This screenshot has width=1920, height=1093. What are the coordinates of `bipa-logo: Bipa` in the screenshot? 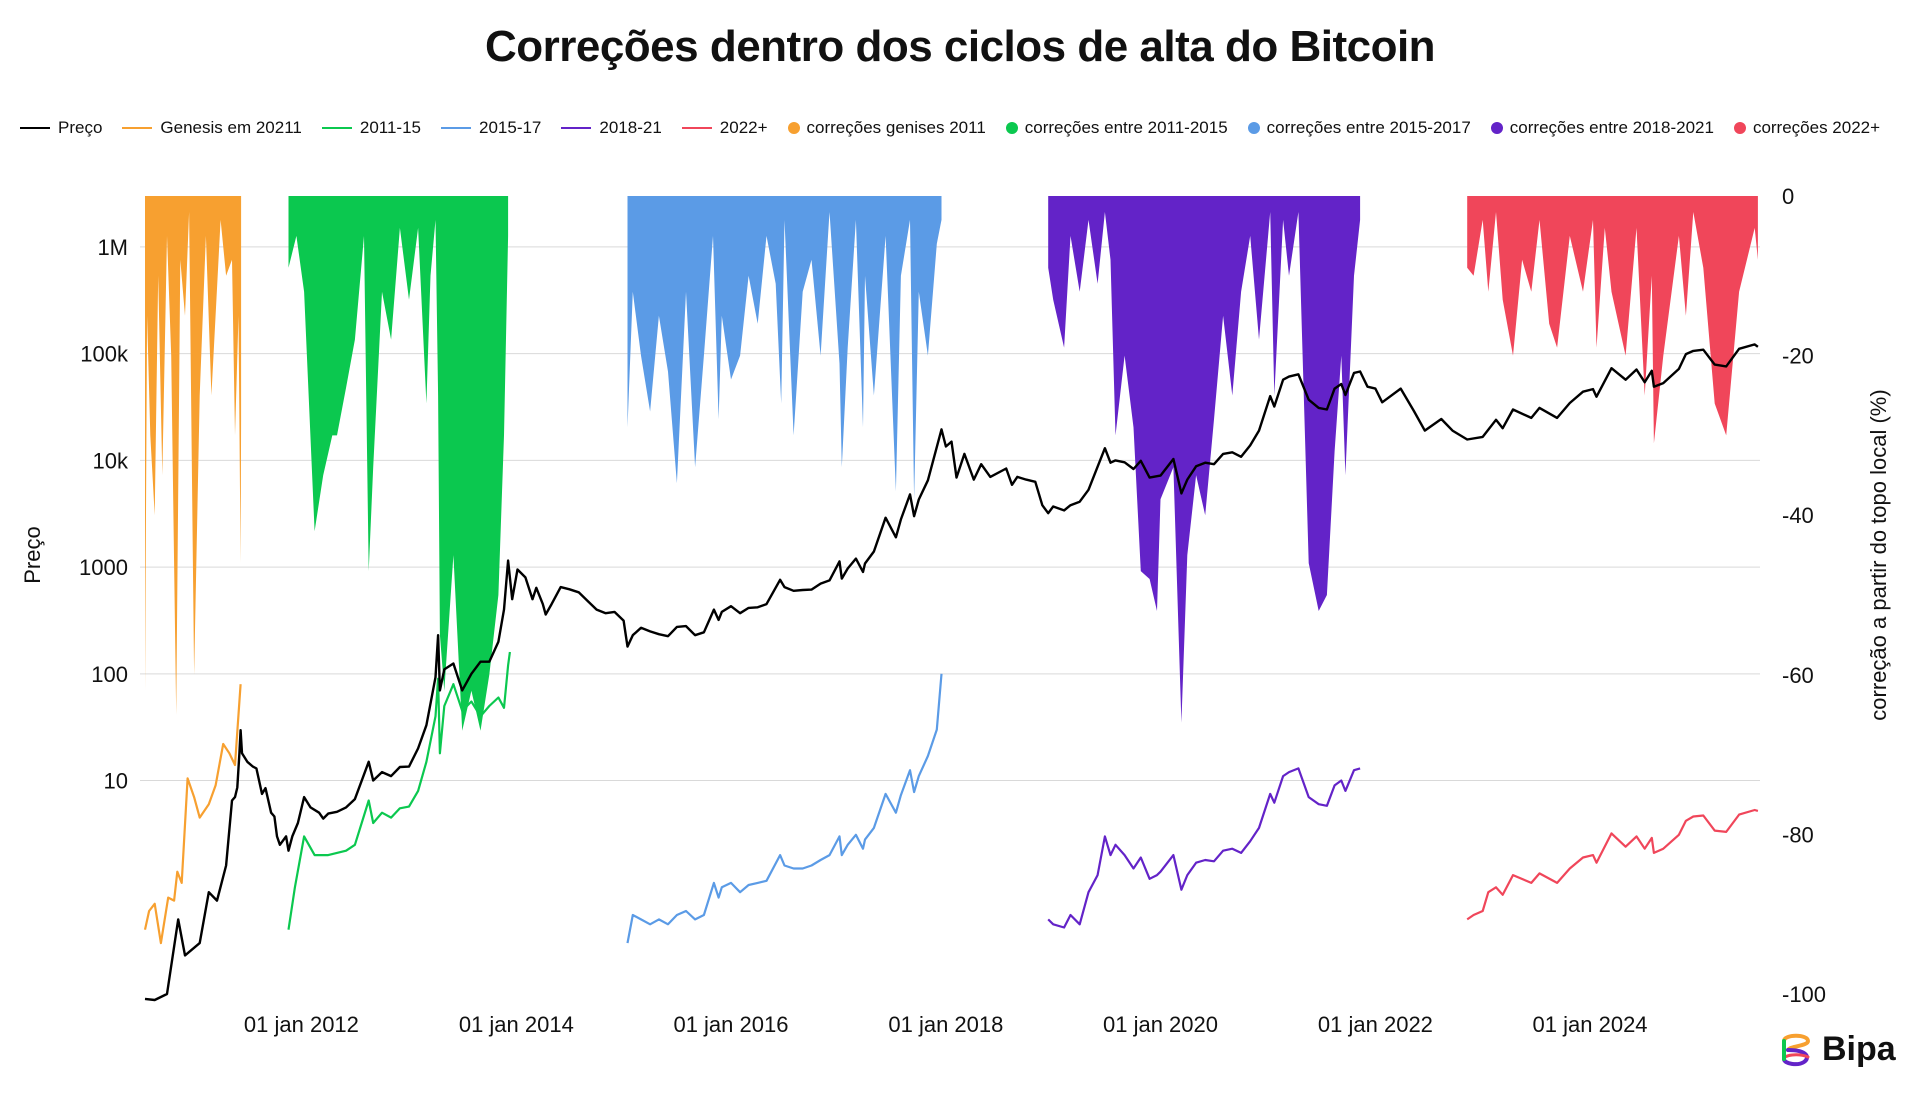 It's located at (1837, 1049).